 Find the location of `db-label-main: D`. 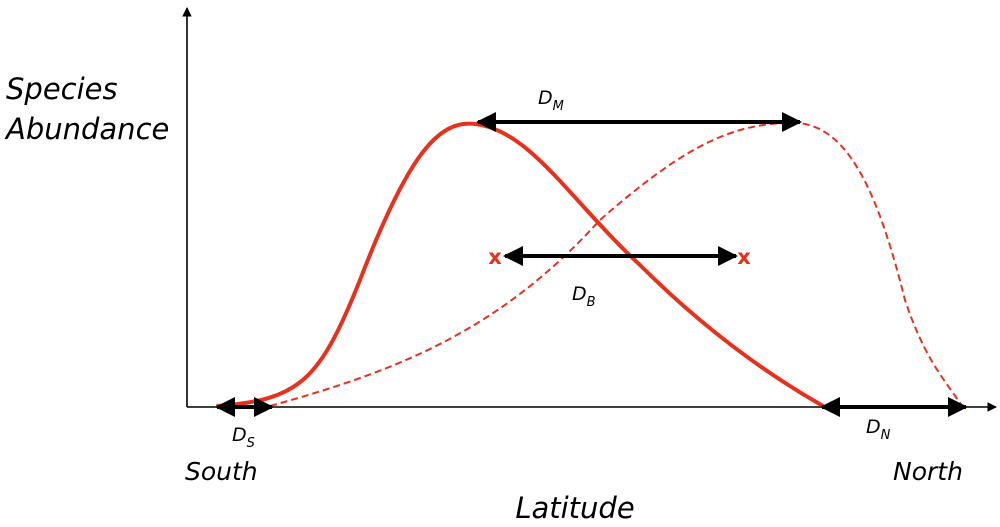

db-label-main: D is located at coordinates (579, 294).